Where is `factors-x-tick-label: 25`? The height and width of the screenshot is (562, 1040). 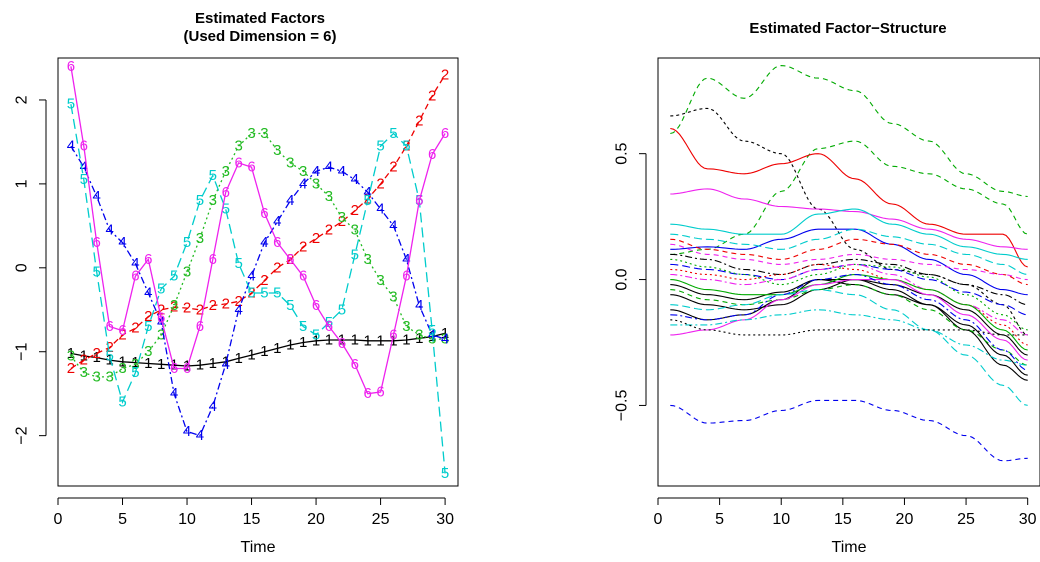 factors-x-tick-label: 25 is located at coordinates (381, 519).